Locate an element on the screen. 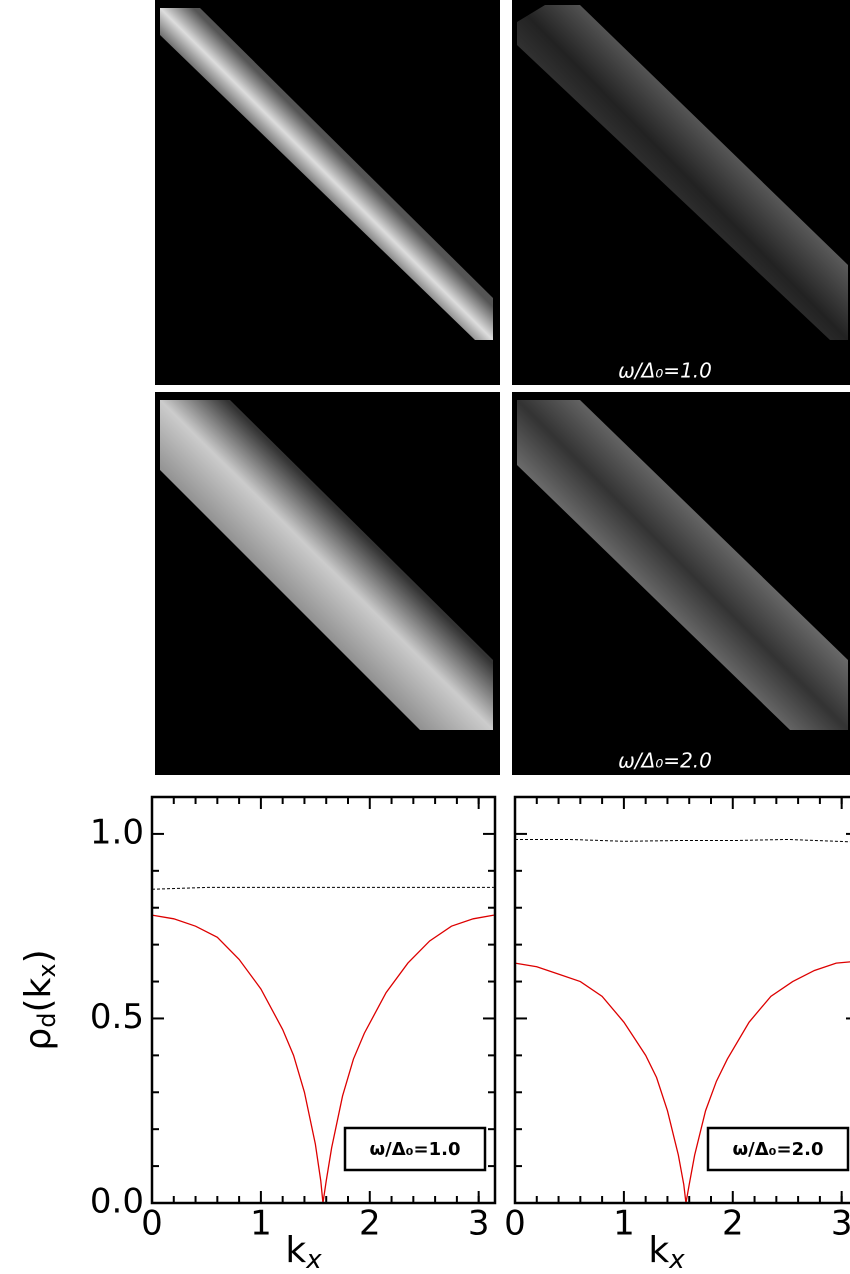 The width and height of the screenshot is (850, 1274). map-label: ω/Δ₀=1.0 is located at coordinates (665, 371).